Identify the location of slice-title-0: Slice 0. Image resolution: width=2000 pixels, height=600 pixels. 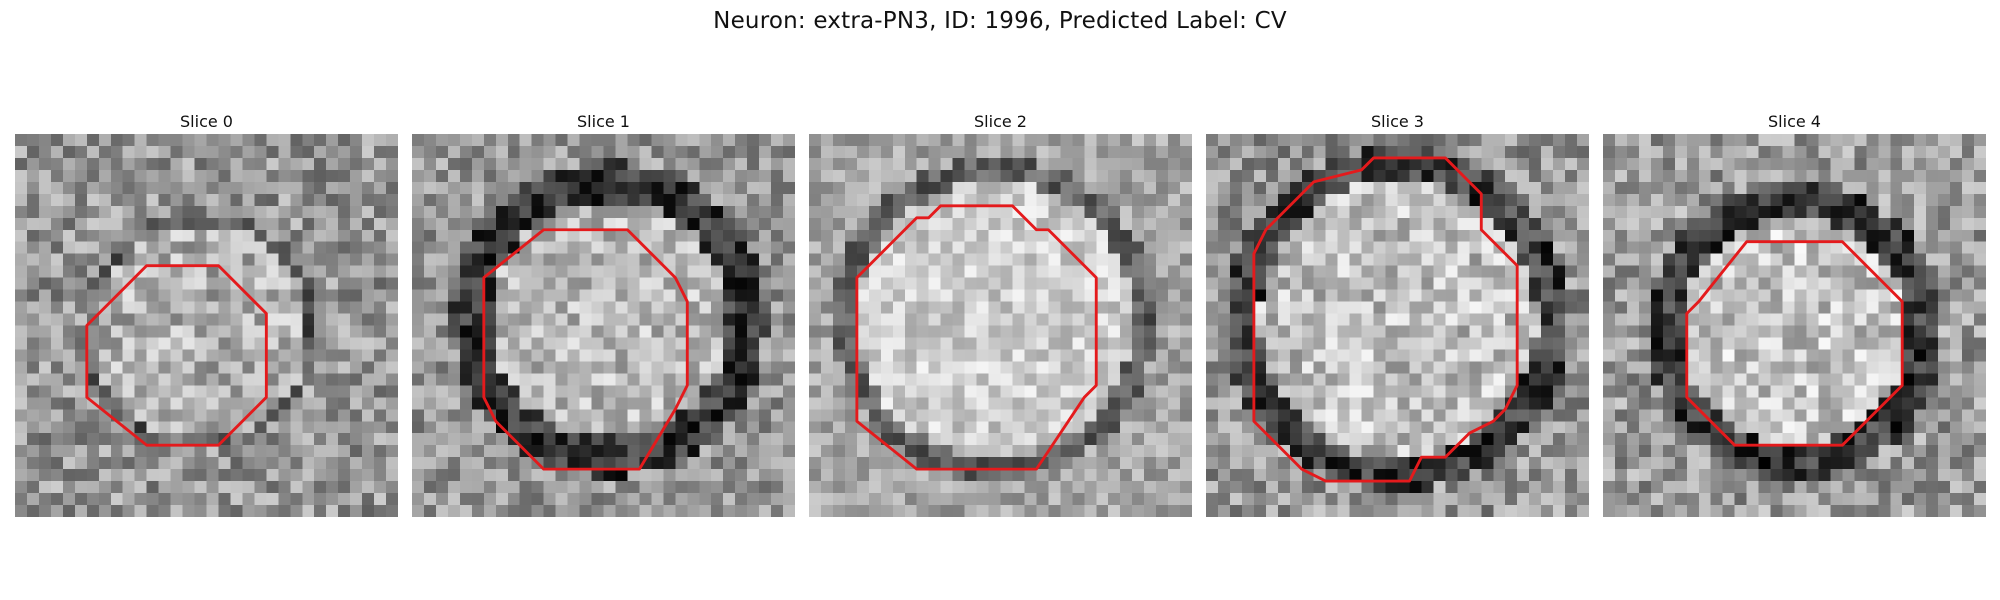
(206, 121).